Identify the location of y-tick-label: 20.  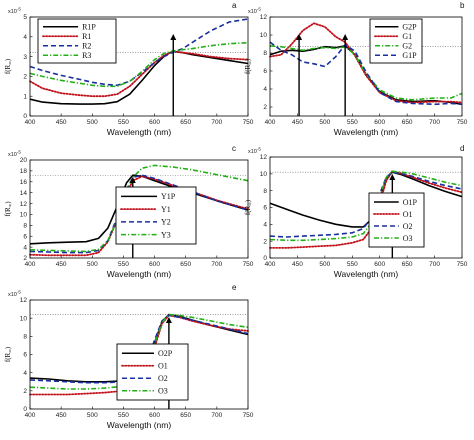
(24, 160).